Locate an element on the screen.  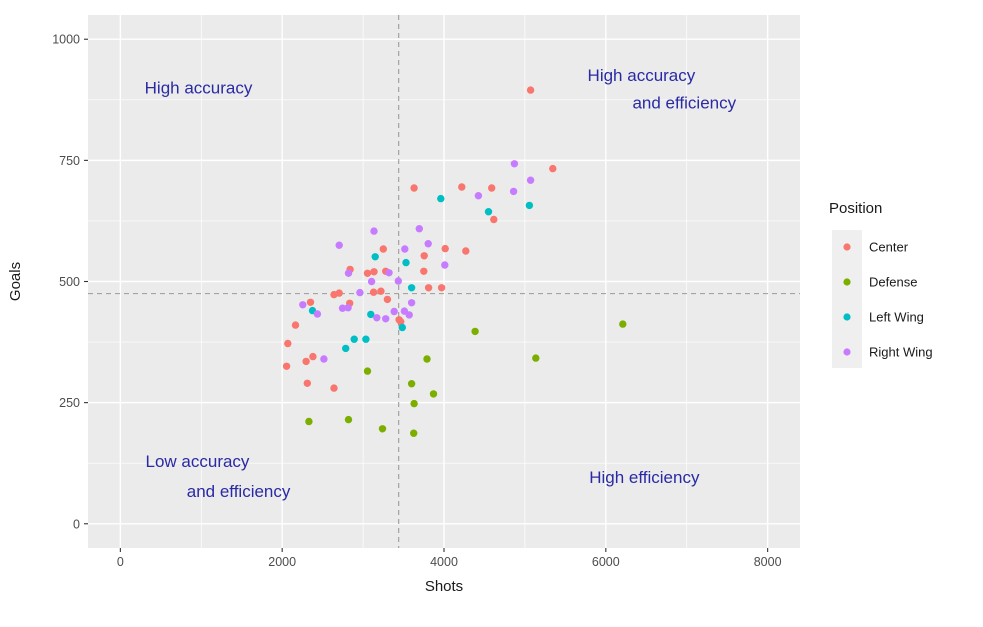
x-tick-label: 0 is located at coordinates (120, 562).